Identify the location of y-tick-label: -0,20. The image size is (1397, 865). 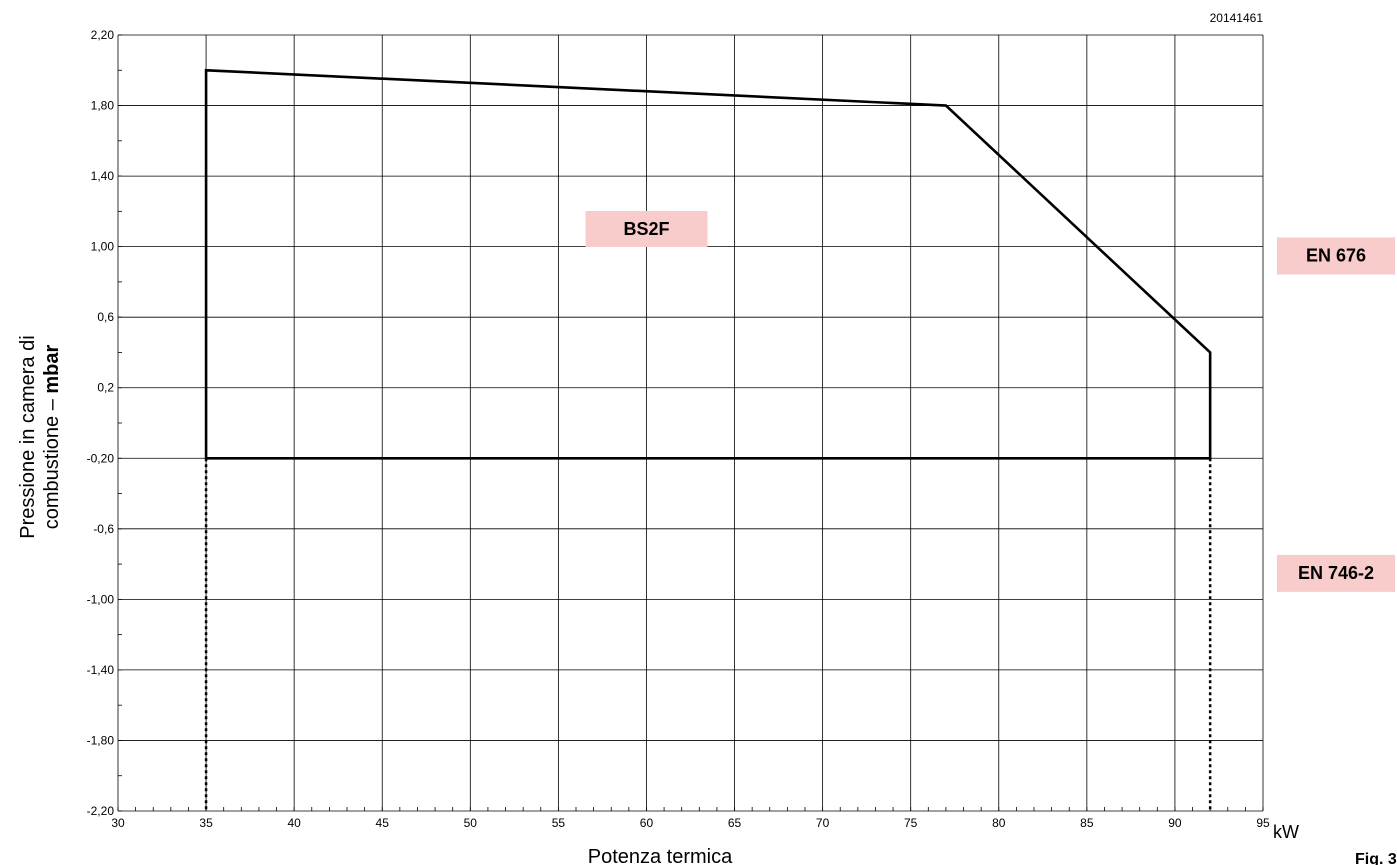
(101, 458).